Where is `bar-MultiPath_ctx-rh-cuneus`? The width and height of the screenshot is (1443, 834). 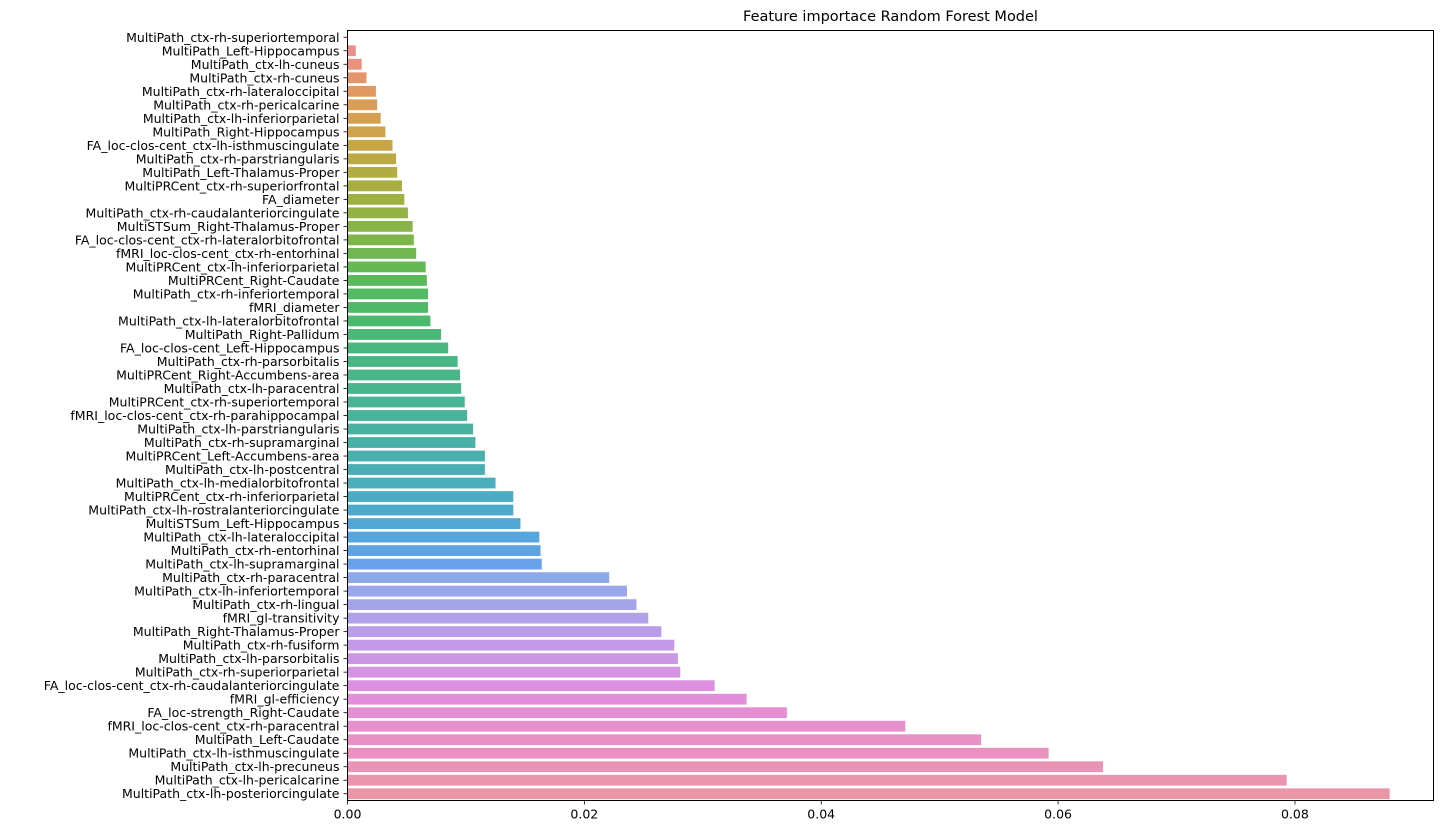 bar-MultiPath_ctx-rh-cuneus is located at coordinates (357, 78).